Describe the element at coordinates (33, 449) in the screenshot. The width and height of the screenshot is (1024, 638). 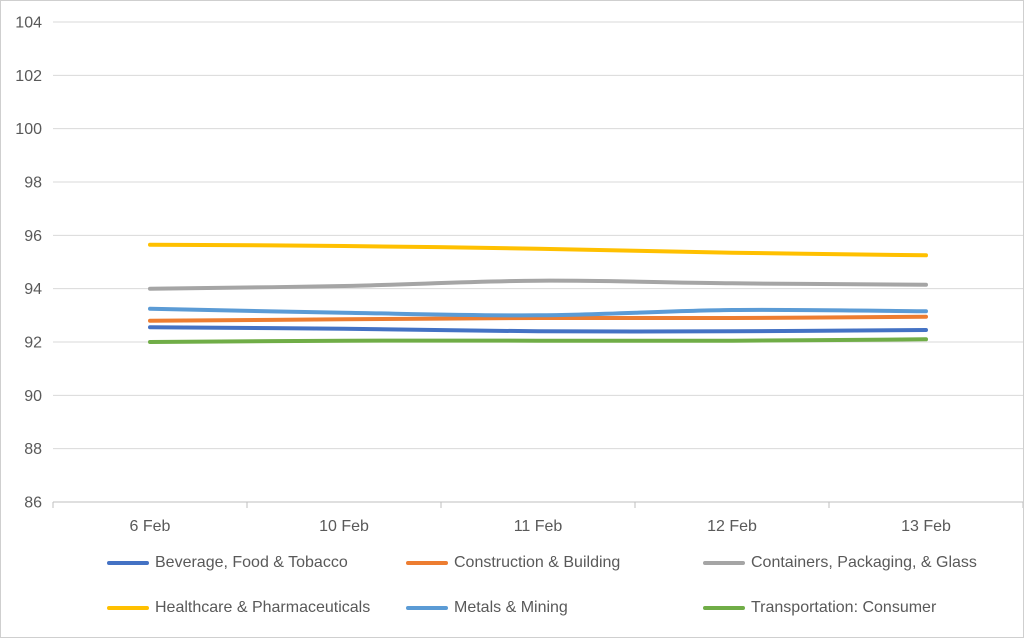
I see `y-axis-tick-label: 88` at that location.